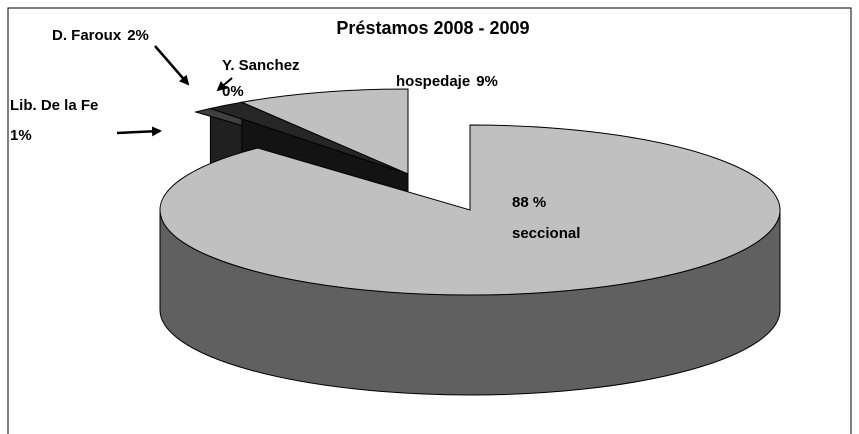 Image resolution: width=859 pixels, height=434 pixels. I want to click on slice-name: Y. Sanchez, so click(261, 65).